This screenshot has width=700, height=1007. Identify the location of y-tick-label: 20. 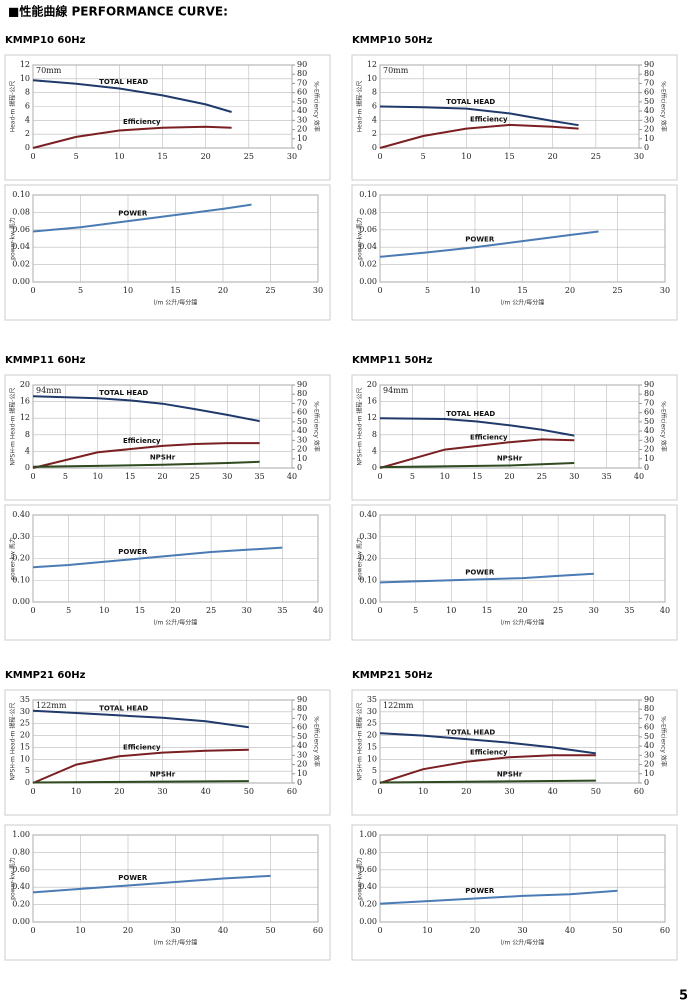
(25, 735).